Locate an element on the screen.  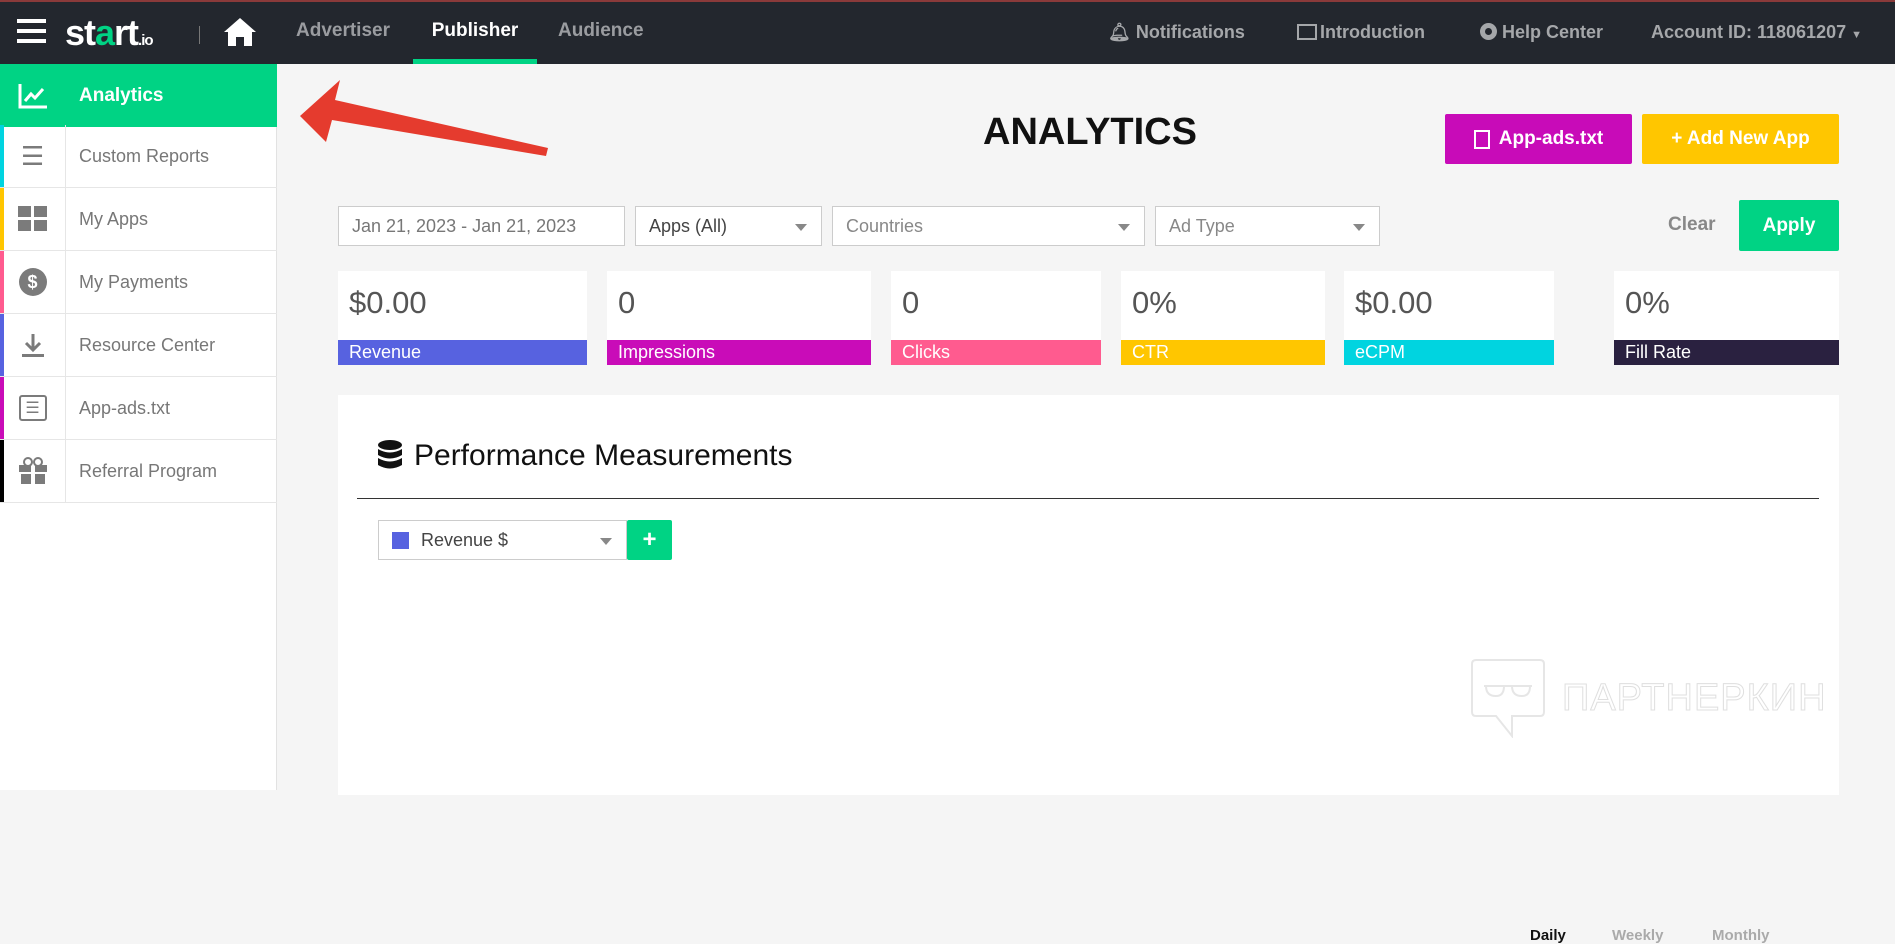
metric-select-value: Revenue $ is located at coordinates (465, 539).